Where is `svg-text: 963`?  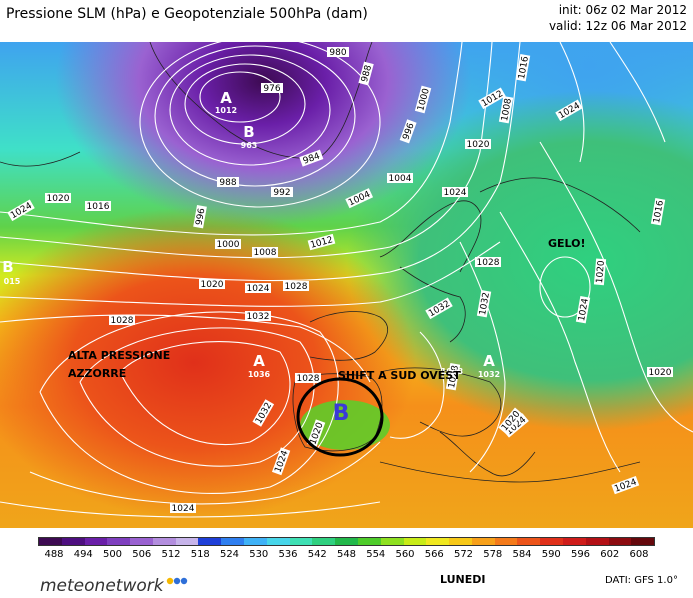
svg-text: 963 is located at coordinates (249, 145).